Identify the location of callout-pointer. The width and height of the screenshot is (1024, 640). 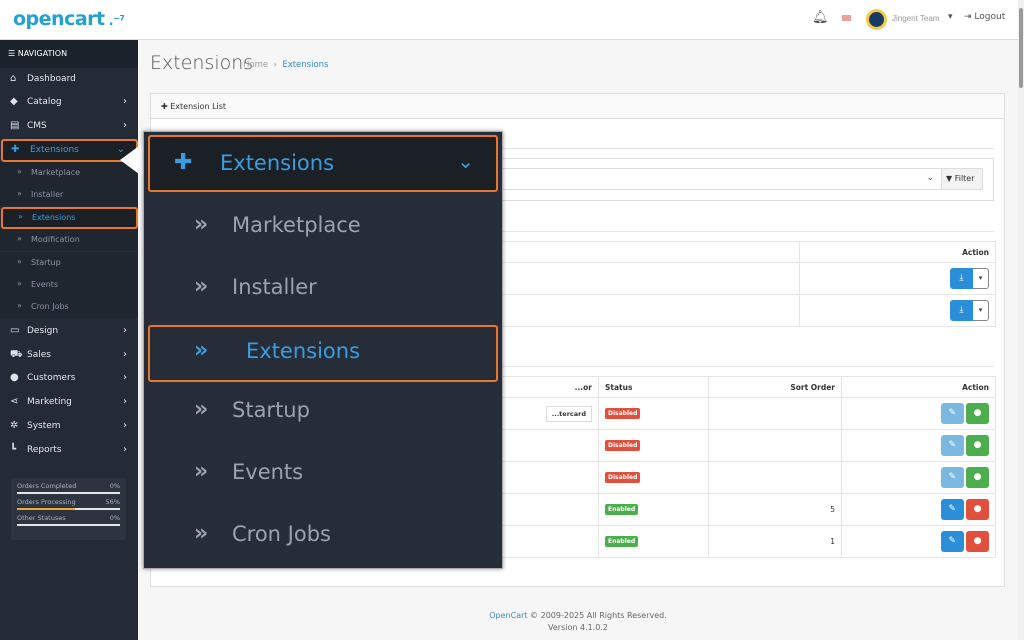
(133, 160).